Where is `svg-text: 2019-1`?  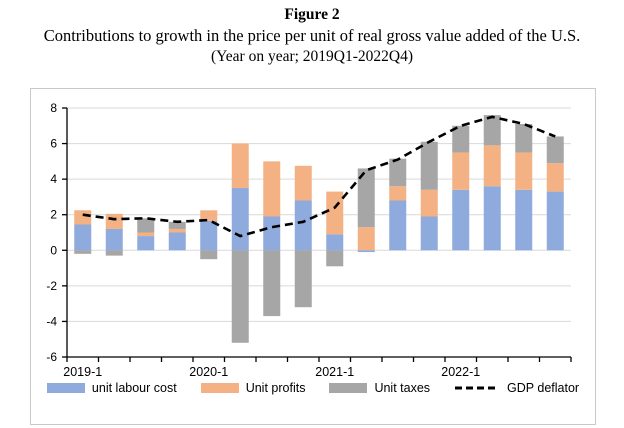
svg-text: 2019-1 is located at coordinates (82, 372).